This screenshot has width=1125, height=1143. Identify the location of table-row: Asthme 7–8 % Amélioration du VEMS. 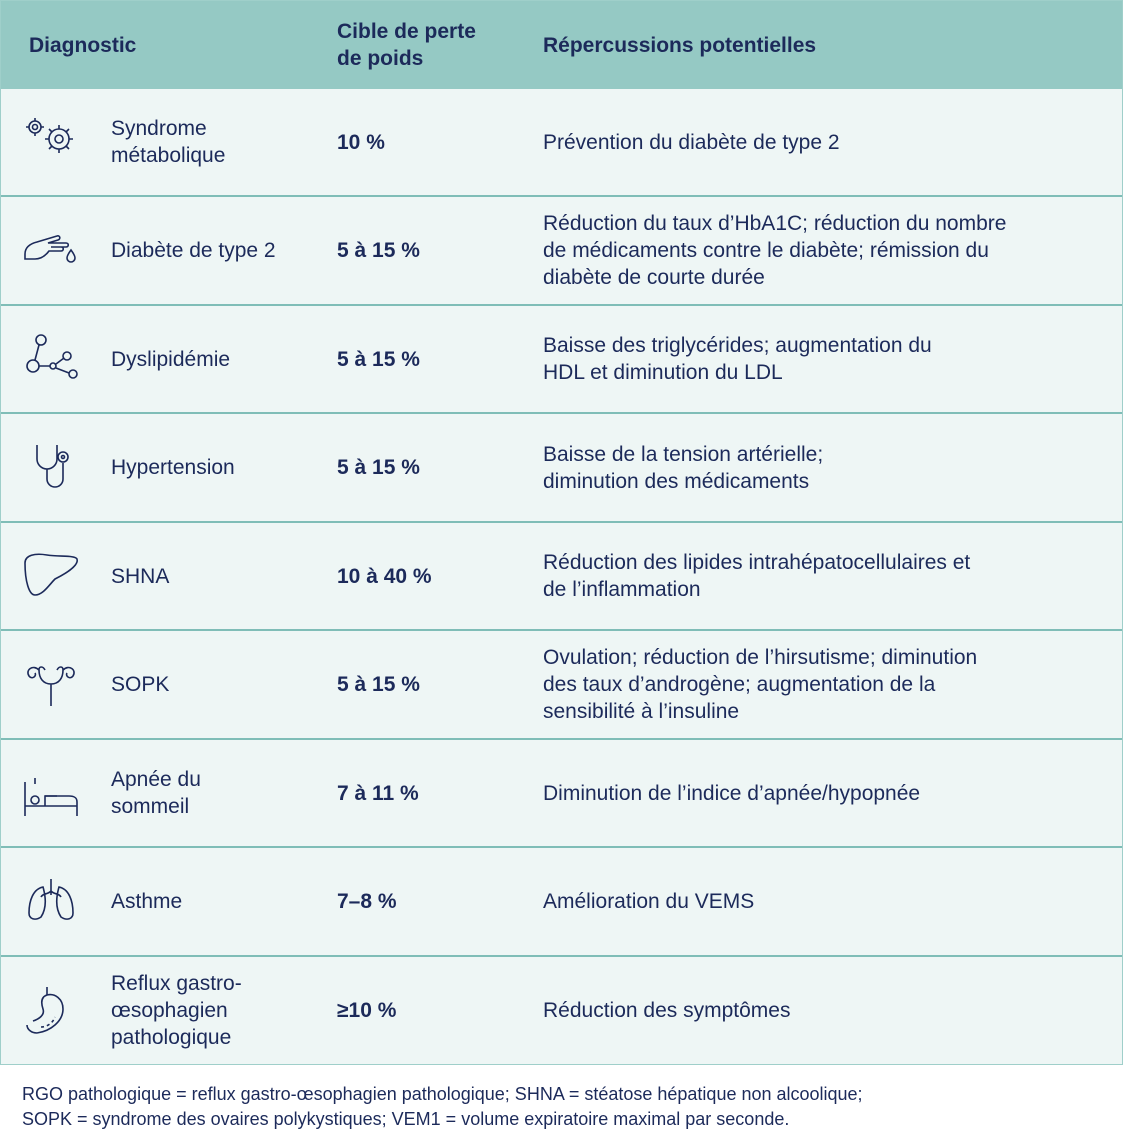
(561, 903).